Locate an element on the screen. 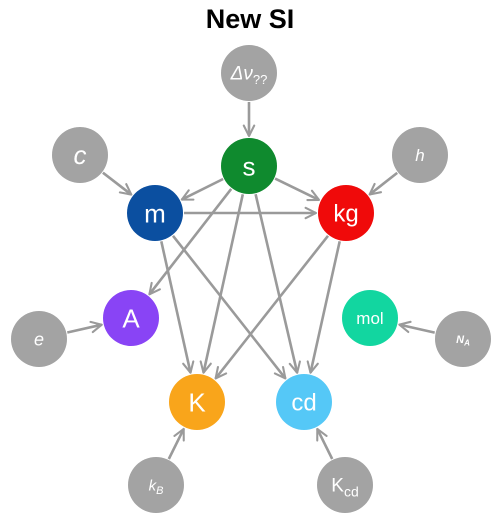 The image size is (500, 523). constant-subscript: A is located at coordinates (466, 343).